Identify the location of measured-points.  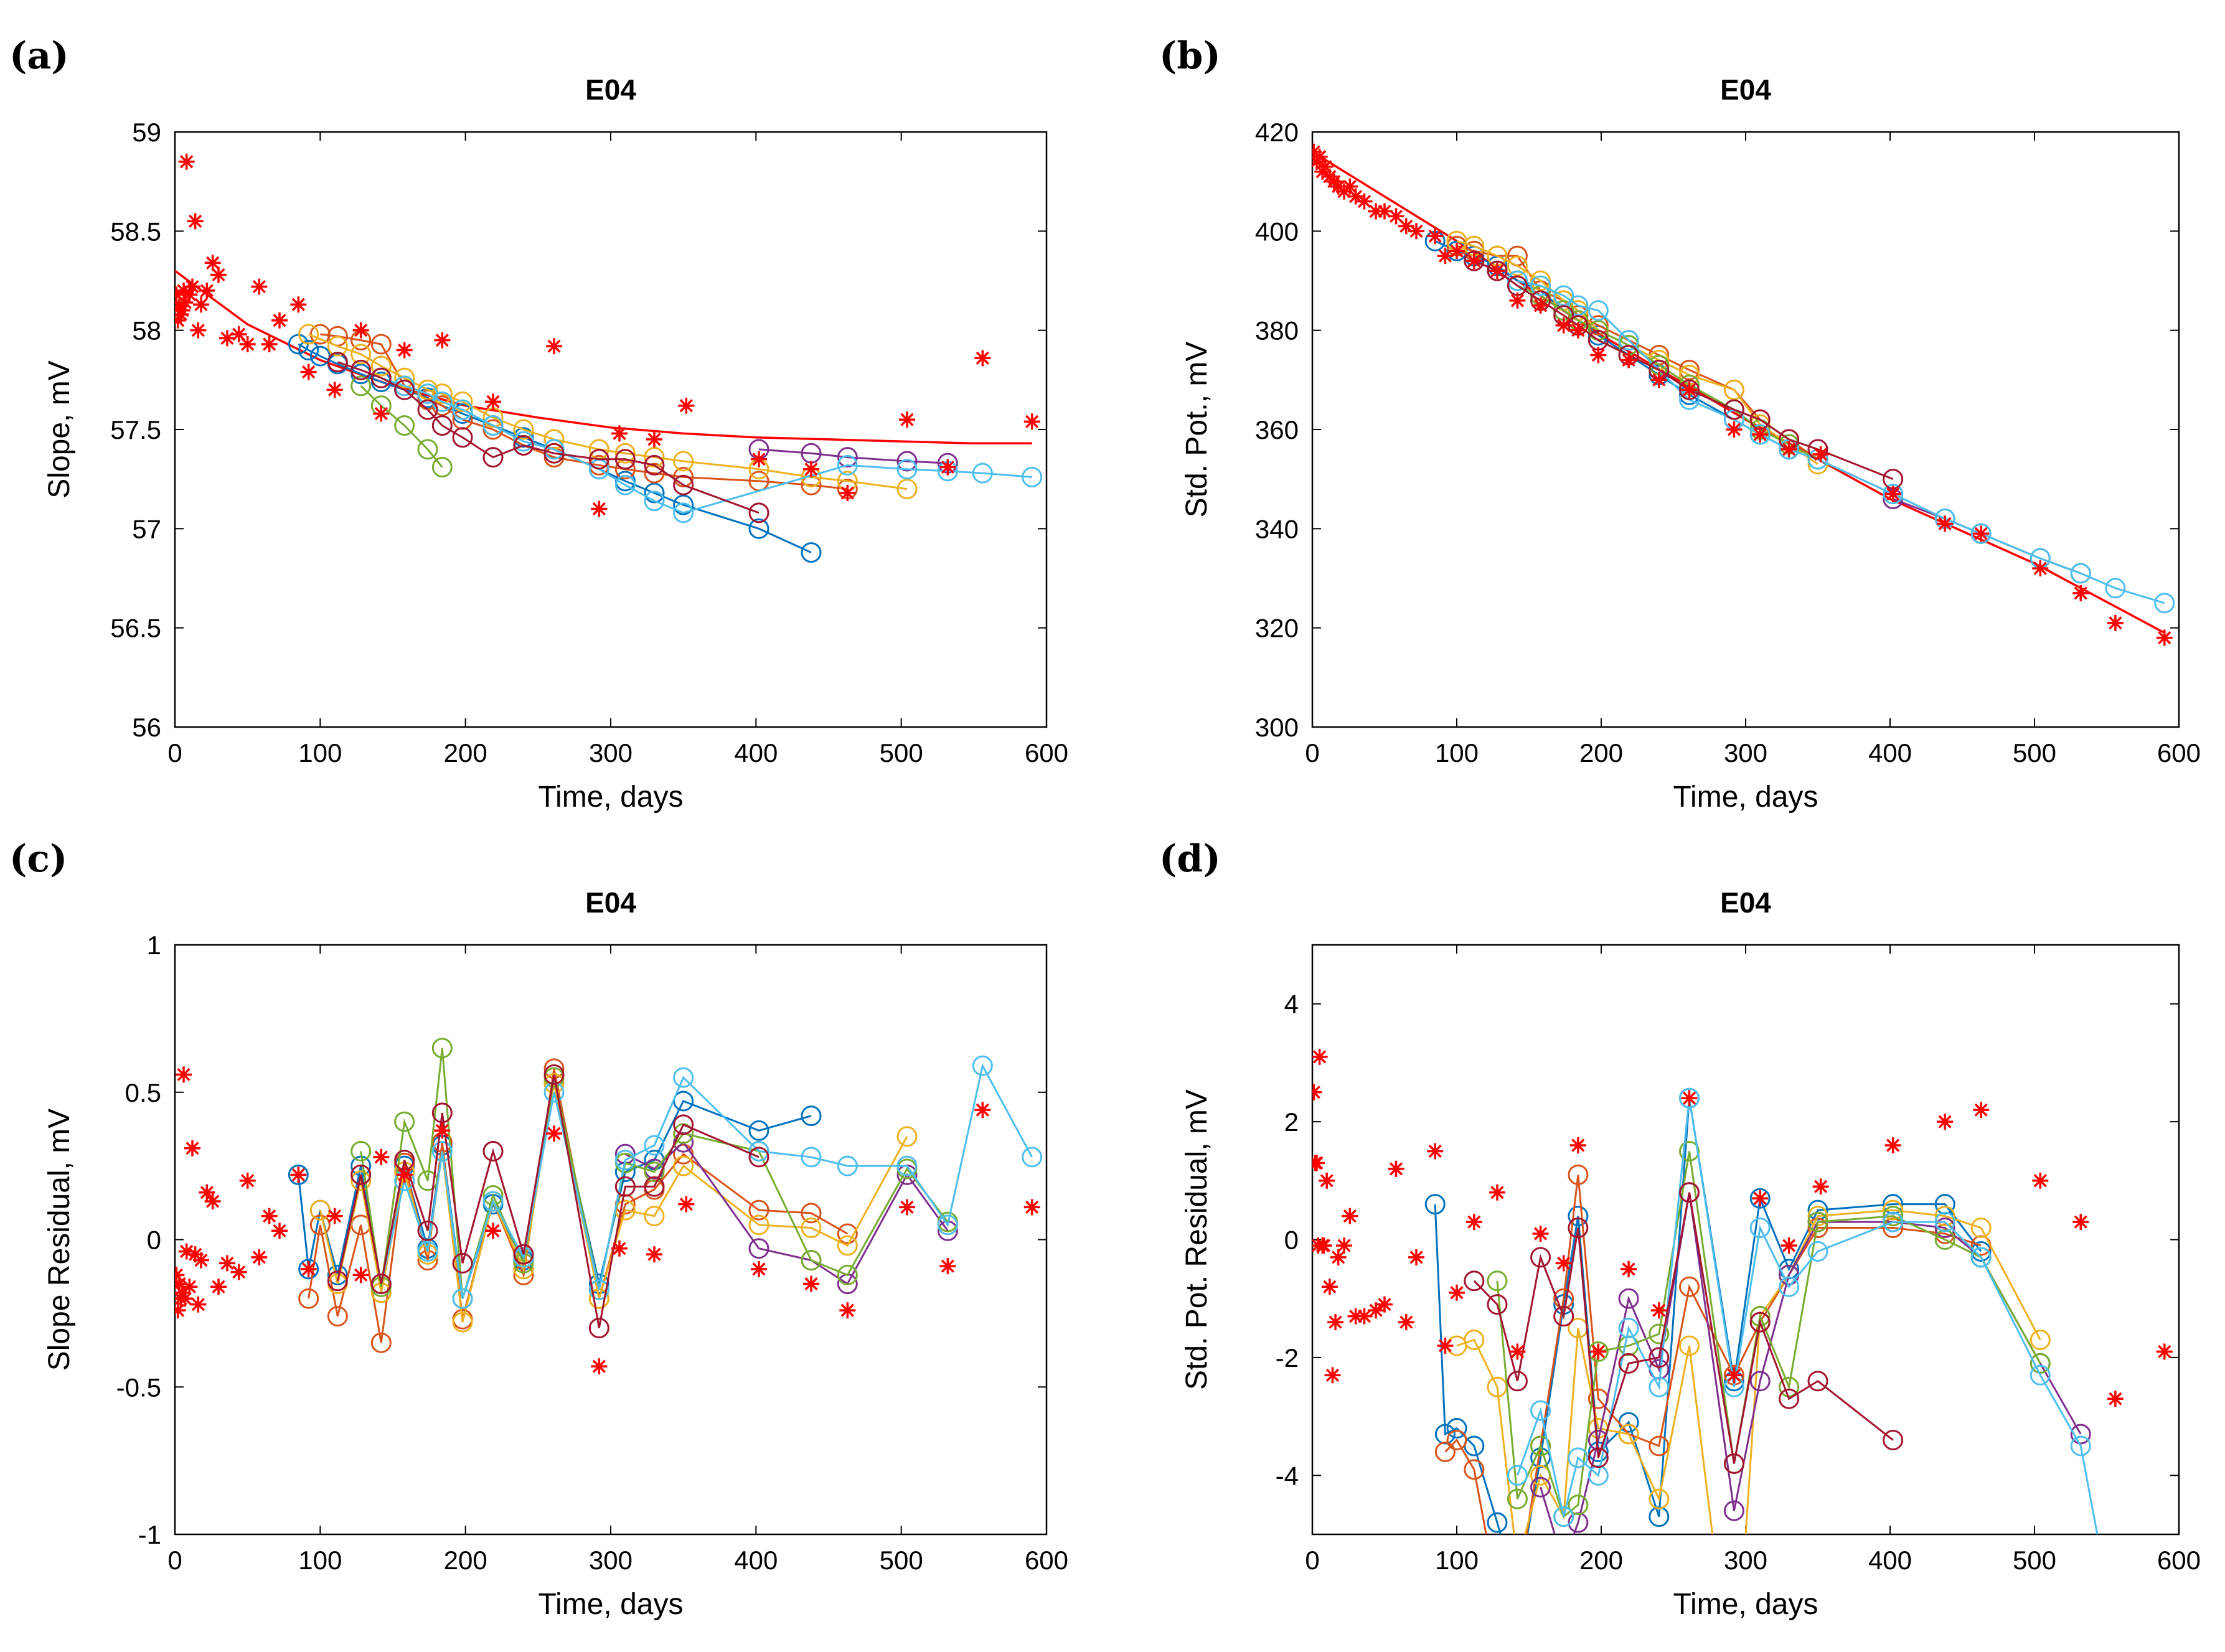
(1742, 1227).